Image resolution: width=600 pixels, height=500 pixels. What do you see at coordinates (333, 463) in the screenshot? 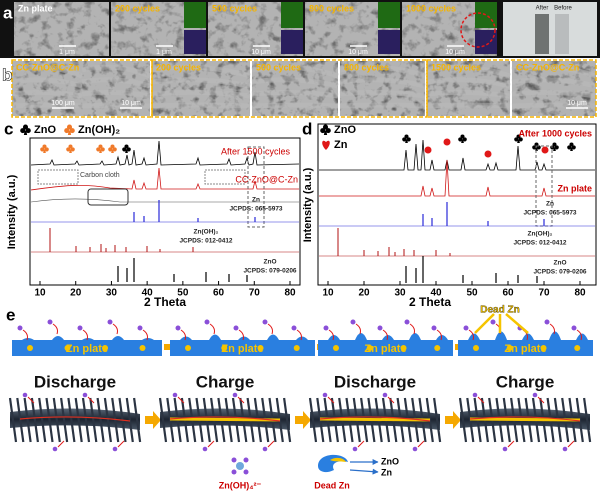
I see `dead-zn-icon` at bounding box center [333, 463].